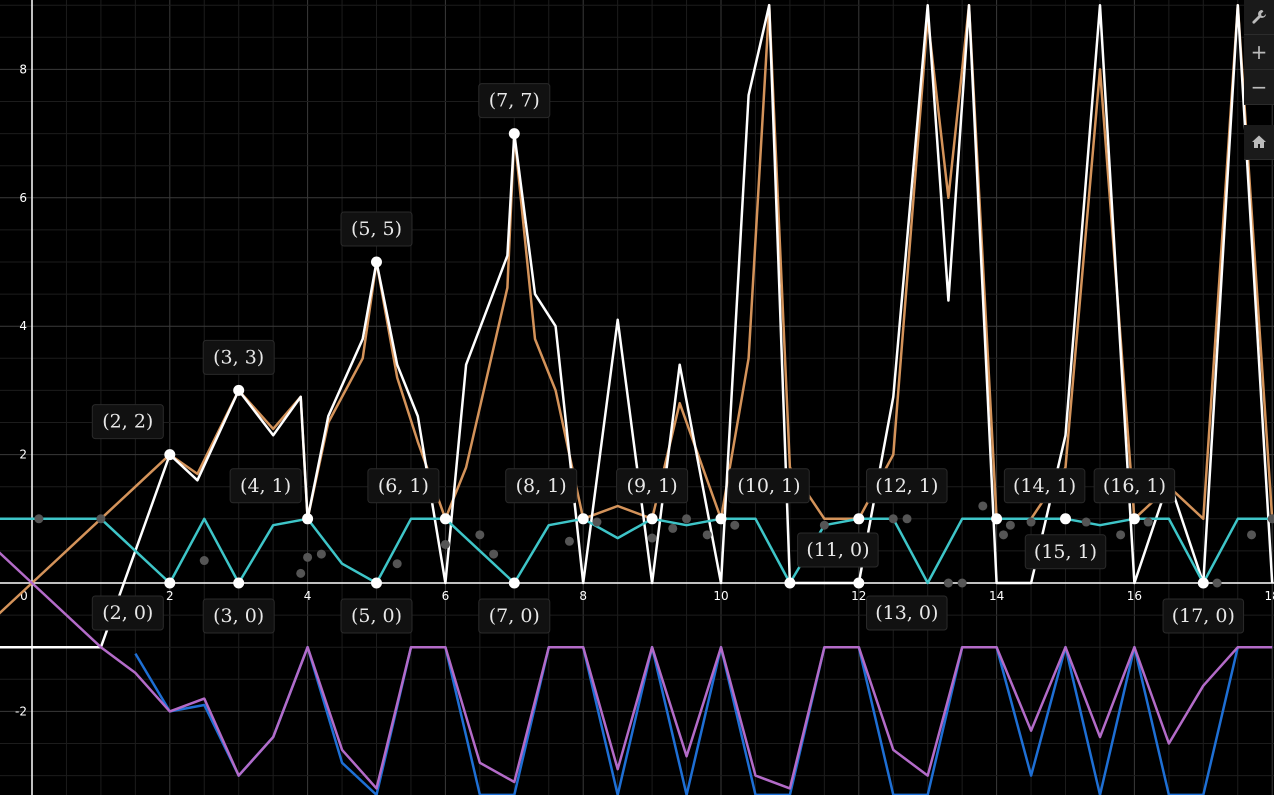 This screenshot has width=1274, height=795. What do you see at coordinates (858, 596) in the screenshot?
I see `x-tick-label: 12` at bounding box center [858, 596].